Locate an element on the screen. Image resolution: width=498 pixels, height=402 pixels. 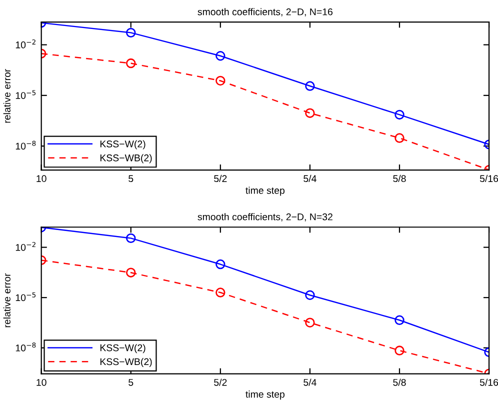
chart-title: smooth coefficients, 2−D, N=16 is located at coordinates (265, 12).